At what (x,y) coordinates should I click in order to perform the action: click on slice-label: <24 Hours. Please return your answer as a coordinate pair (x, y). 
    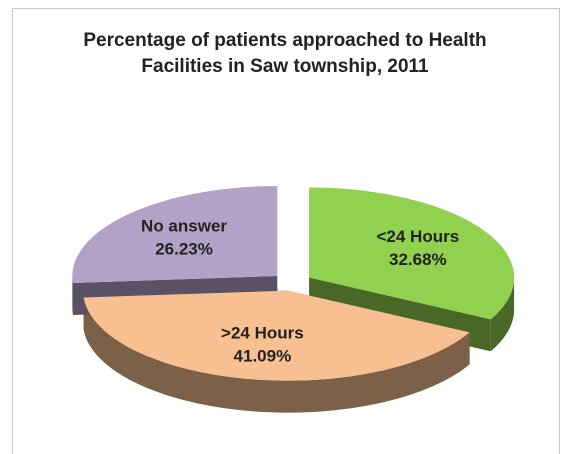
    Looking at the image, I should click on (418, 236).